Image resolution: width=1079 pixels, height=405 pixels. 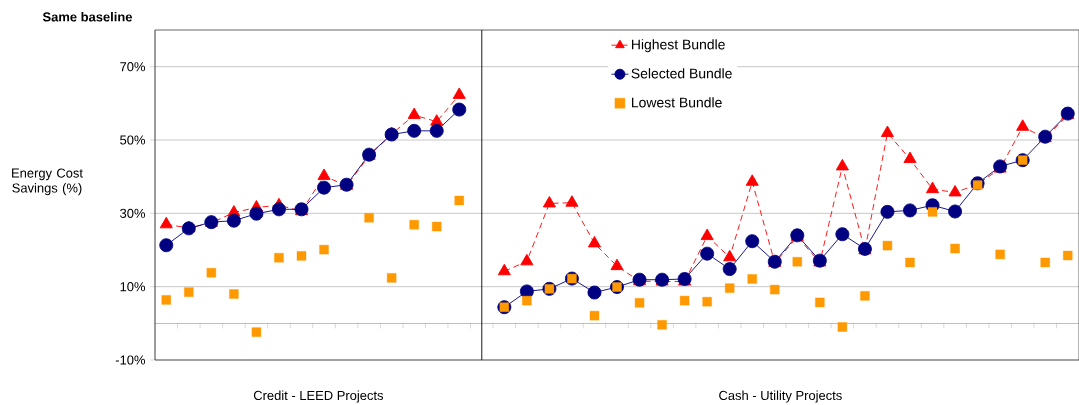 What do you see at coordinates (133, 140) in the screenshot?
I see `y-tick-label: 50%` at bounding box center [133, 140].